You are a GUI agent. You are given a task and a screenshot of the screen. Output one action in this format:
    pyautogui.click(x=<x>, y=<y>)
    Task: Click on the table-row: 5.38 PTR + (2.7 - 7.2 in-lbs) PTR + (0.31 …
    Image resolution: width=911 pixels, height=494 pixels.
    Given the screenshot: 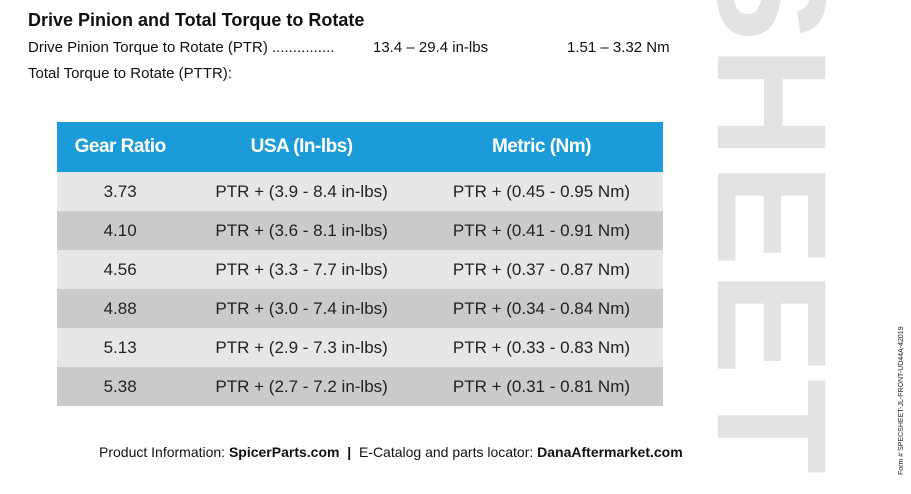 What is the action you would take?
    pyautogui.click(x=360, y=386)
    